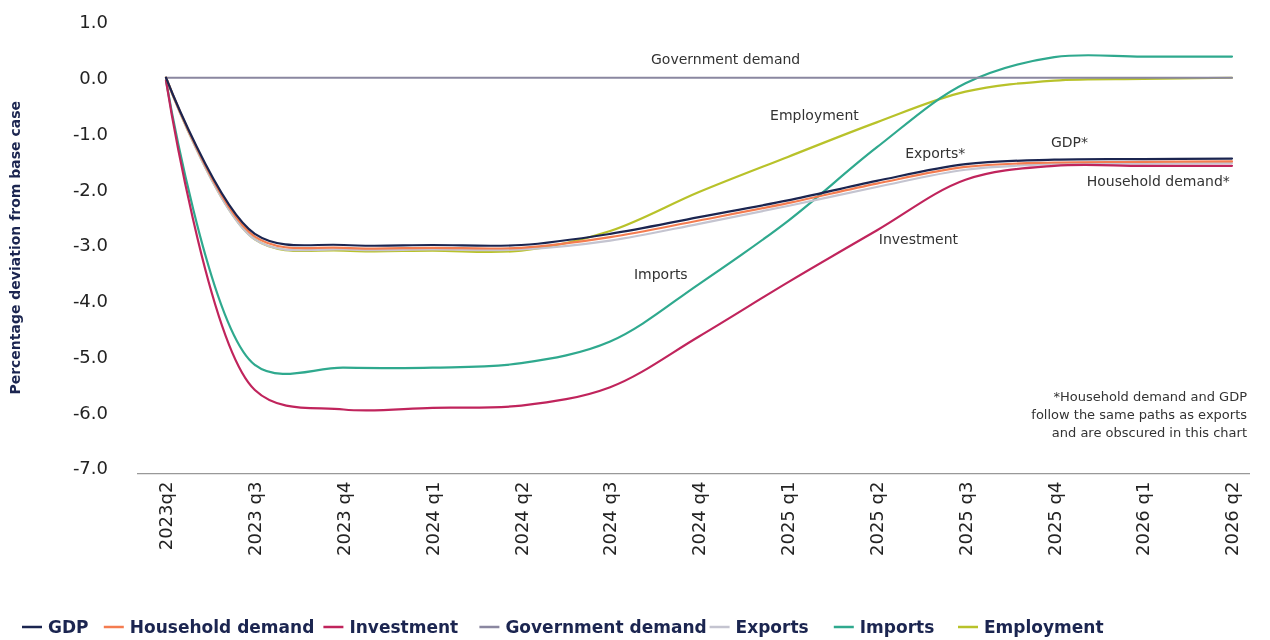 This screenshot has width=1270, height=640. Describe the element at coordinates (404, 627) in the screenshot. I see `legend-label: Investment` at that location.